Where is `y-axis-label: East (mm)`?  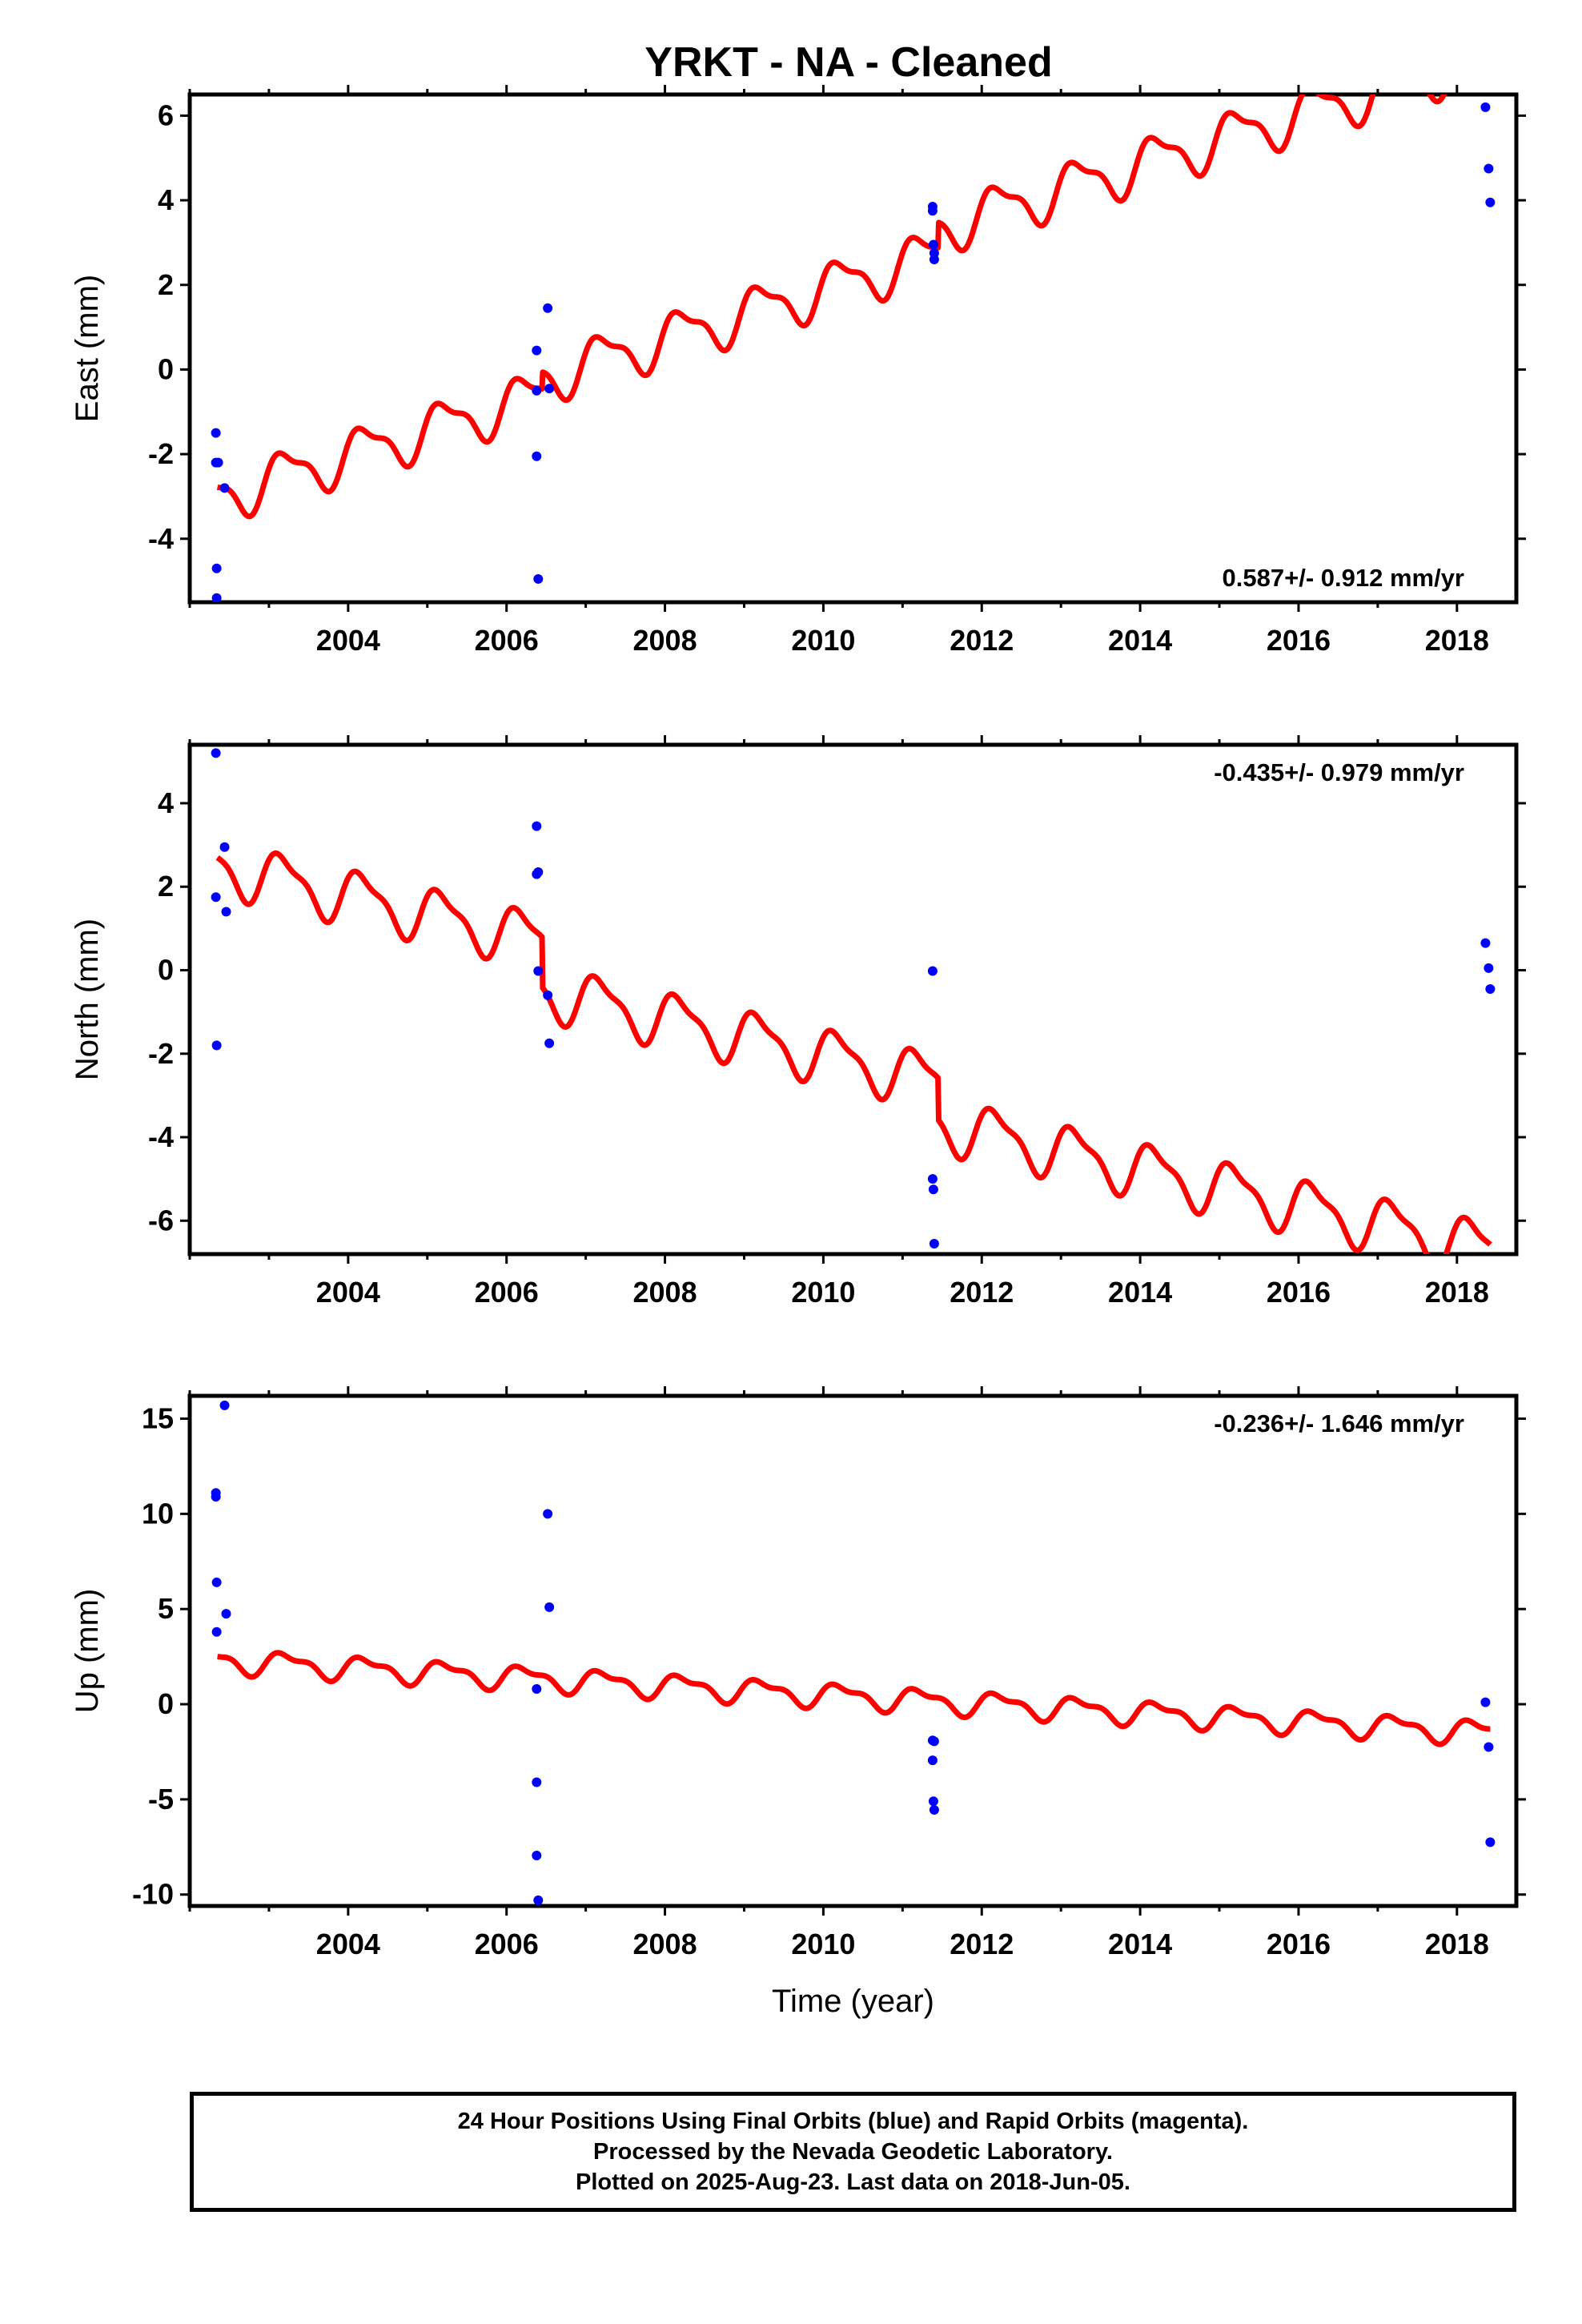
y-axis-label: East (mm) is located at coordinates (87, 348).